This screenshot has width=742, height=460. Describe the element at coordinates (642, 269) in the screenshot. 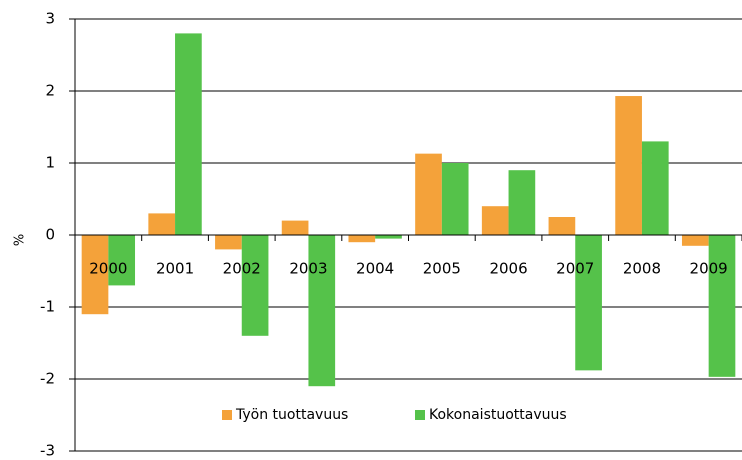

I see `x-tick-label: 2008` at that location.